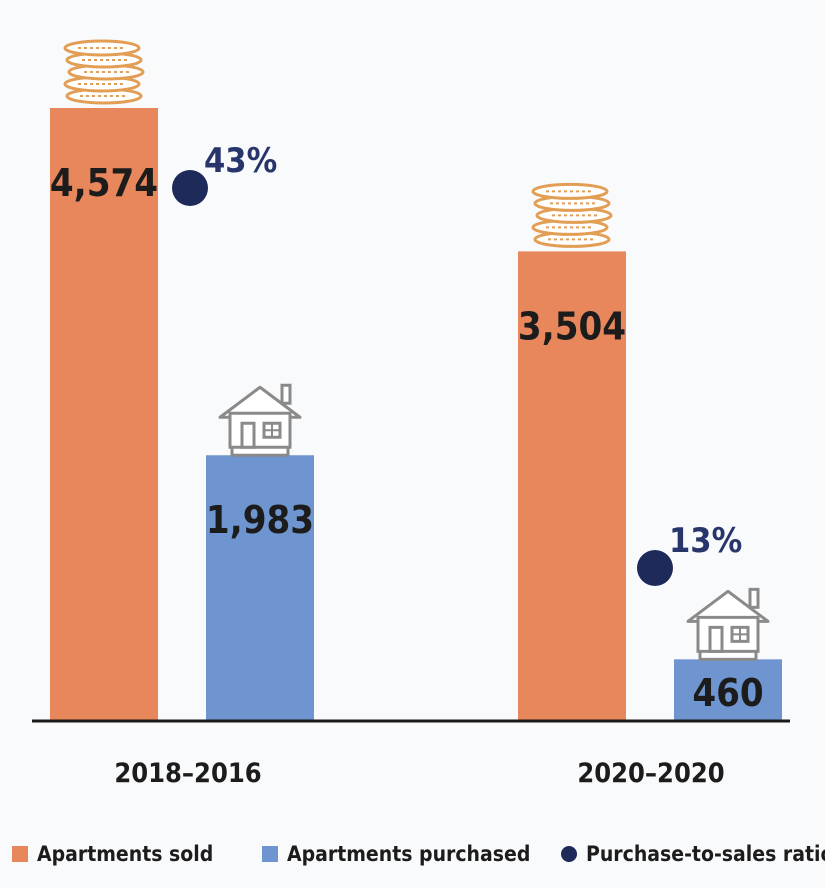 Image resolution: width=825 pixels, height=888 pixels. I want to click on legend-dot-ratio, so click(569, 854).